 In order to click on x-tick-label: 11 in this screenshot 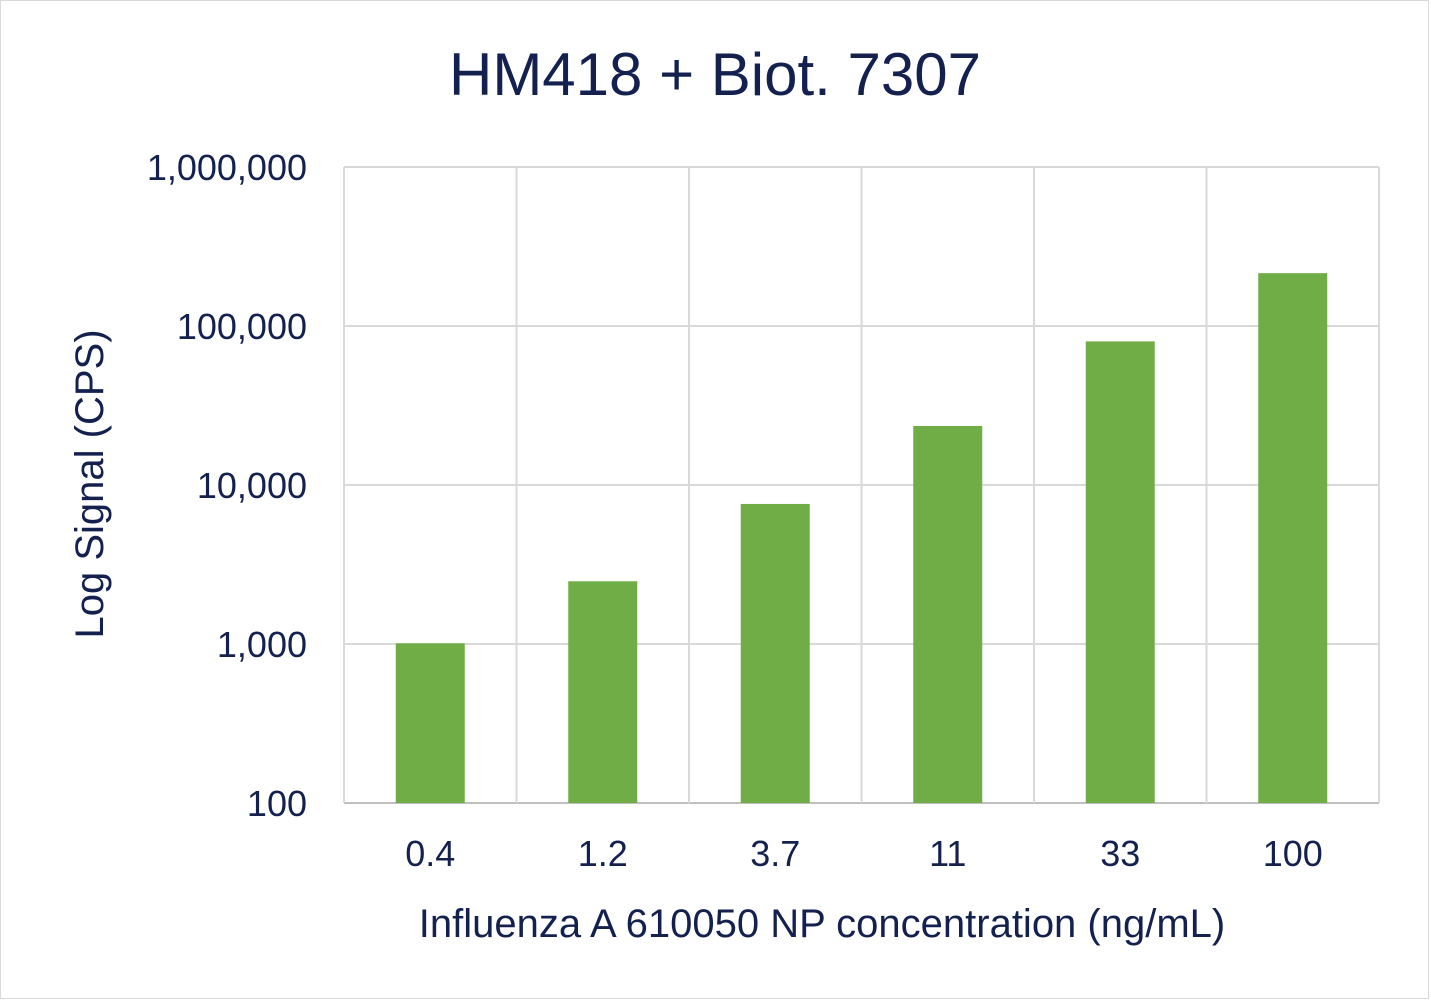, I will do `click(947, 853)`.